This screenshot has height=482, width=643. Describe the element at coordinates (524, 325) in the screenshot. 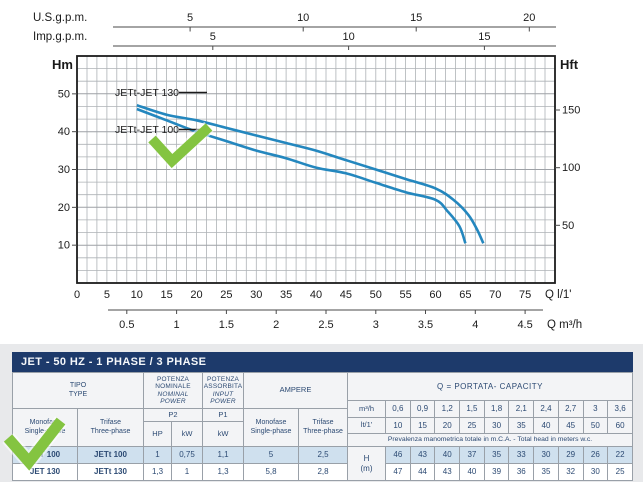

I see `svg-text: 4.5` at that location.